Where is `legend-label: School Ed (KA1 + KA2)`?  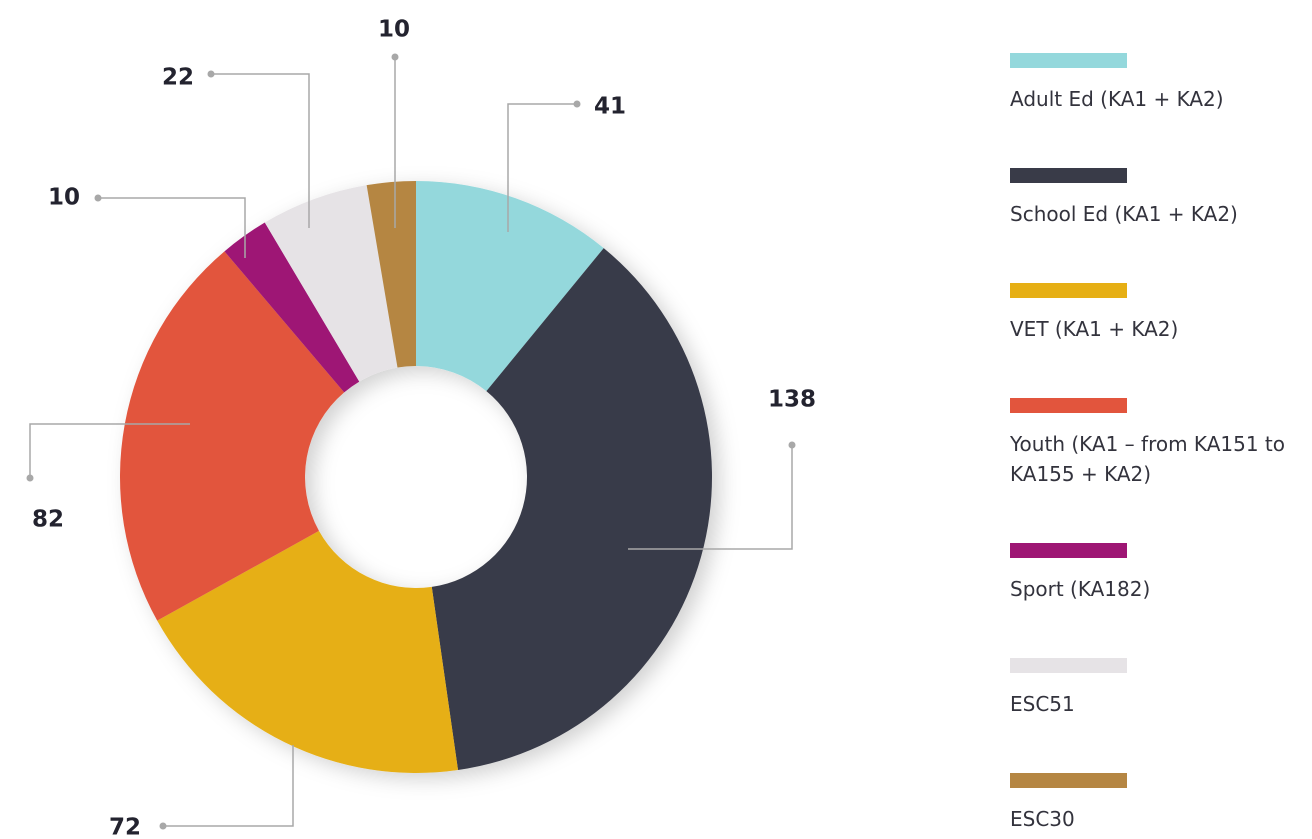
legend-label: School Ed (KA1 + KA2) is located at coordinates (1124, 214).